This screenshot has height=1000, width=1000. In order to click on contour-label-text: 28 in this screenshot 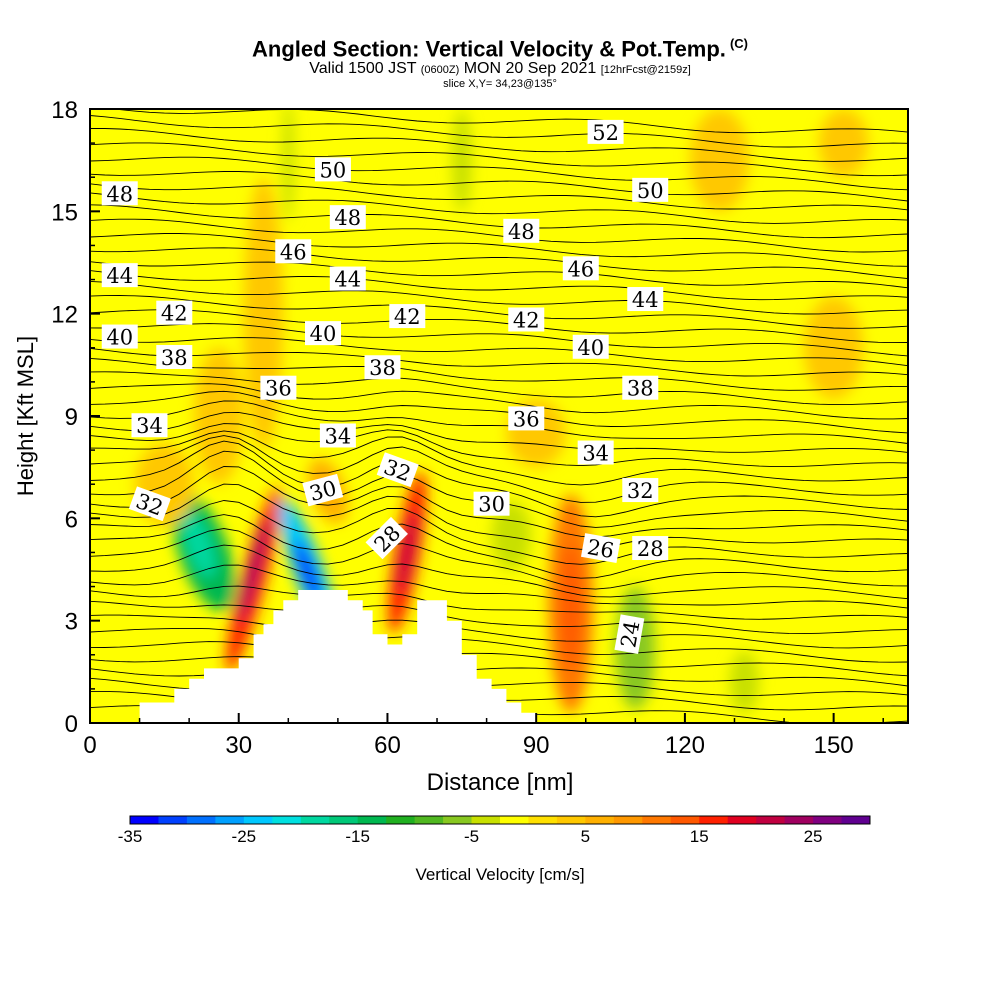, I will do `click(650, 549)`.